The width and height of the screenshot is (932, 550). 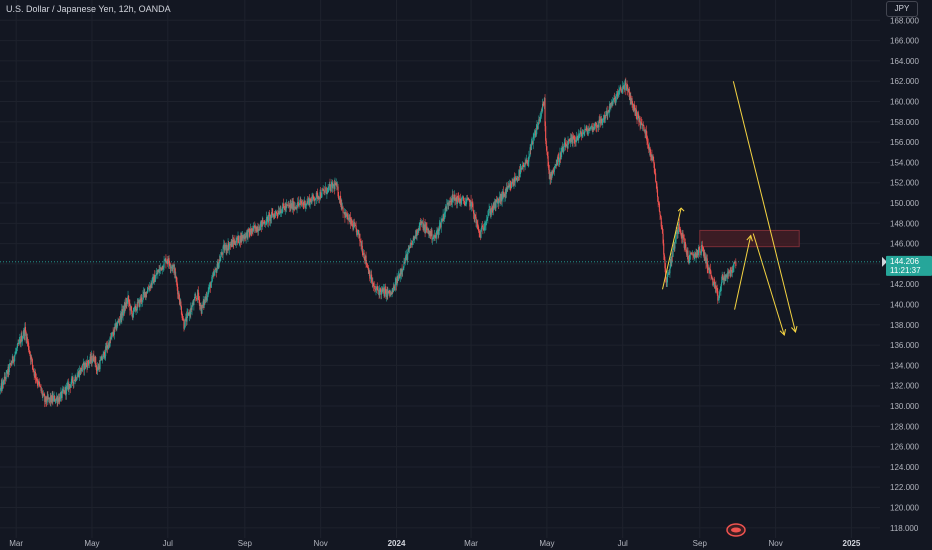 What do you see at coordinates (904, 61) in the screenshot?
I see `y-tick-label: 164.000` at bounding box center [904, 61].